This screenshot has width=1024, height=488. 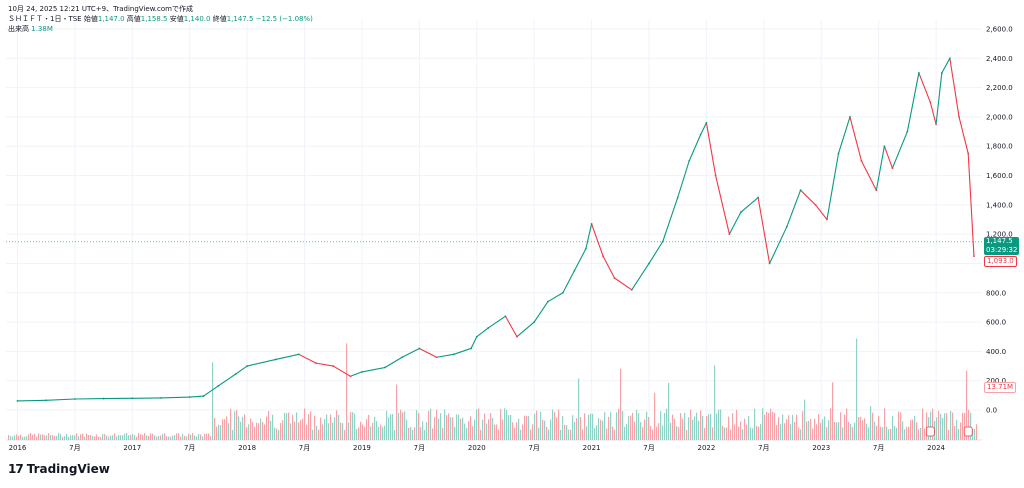 What do you see at coordinates (16, 469) in the screenshot?
I see `tradingview-logo-icon: 17` at bounding box center [16, 469].